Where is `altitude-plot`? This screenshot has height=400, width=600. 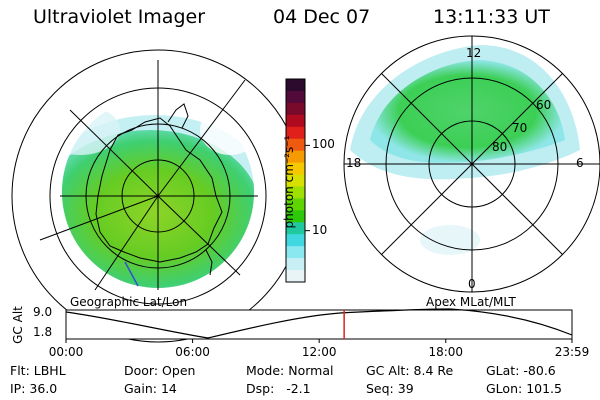
altitude-plot is located at coordinates (319, 325).